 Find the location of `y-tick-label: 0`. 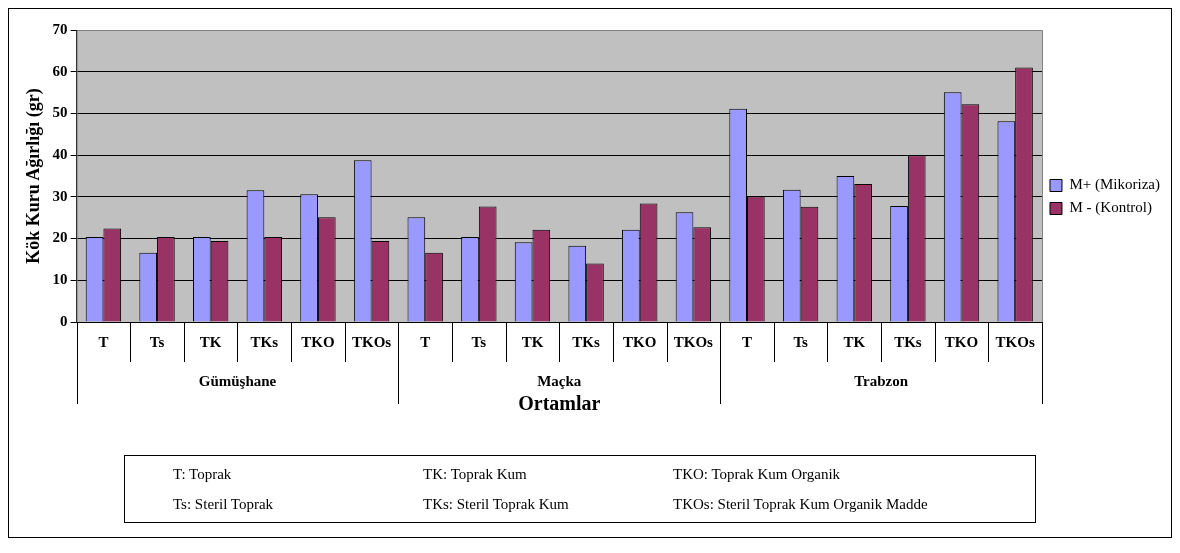

y-tick-label: 0 is located at coordinates (64, 320).